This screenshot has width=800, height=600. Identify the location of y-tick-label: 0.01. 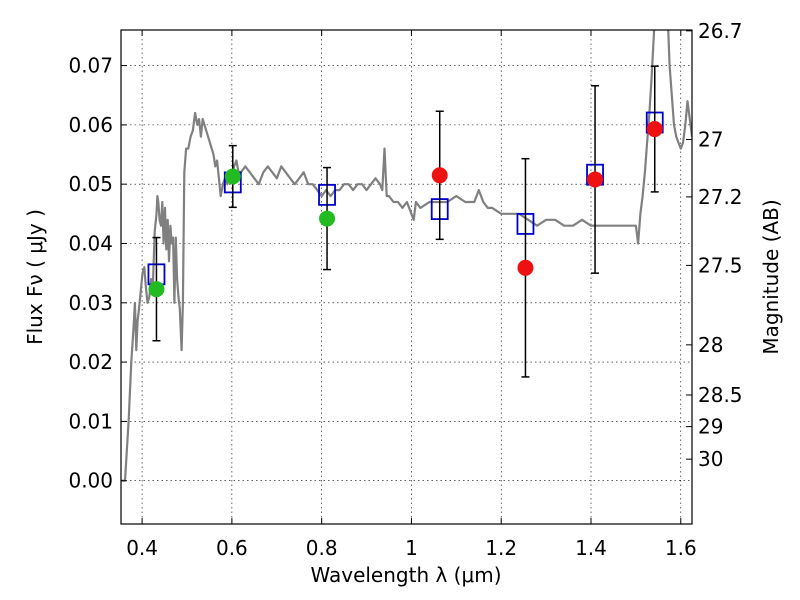
(90, 421).